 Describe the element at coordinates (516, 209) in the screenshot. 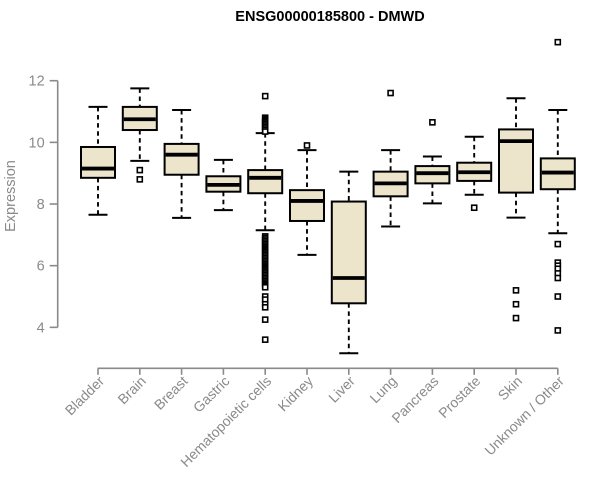

I see `box-skin` at that location.